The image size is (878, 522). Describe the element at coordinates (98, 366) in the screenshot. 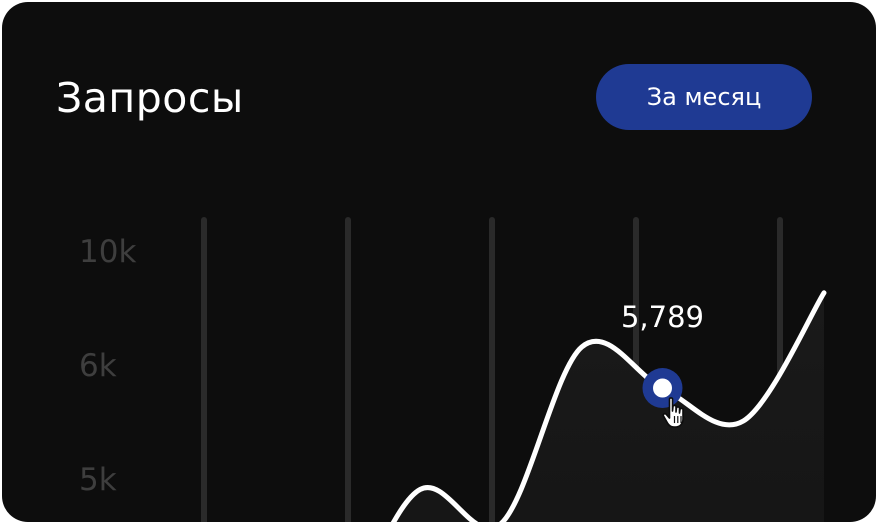

I see `y-tick-label: 6k` at that location.